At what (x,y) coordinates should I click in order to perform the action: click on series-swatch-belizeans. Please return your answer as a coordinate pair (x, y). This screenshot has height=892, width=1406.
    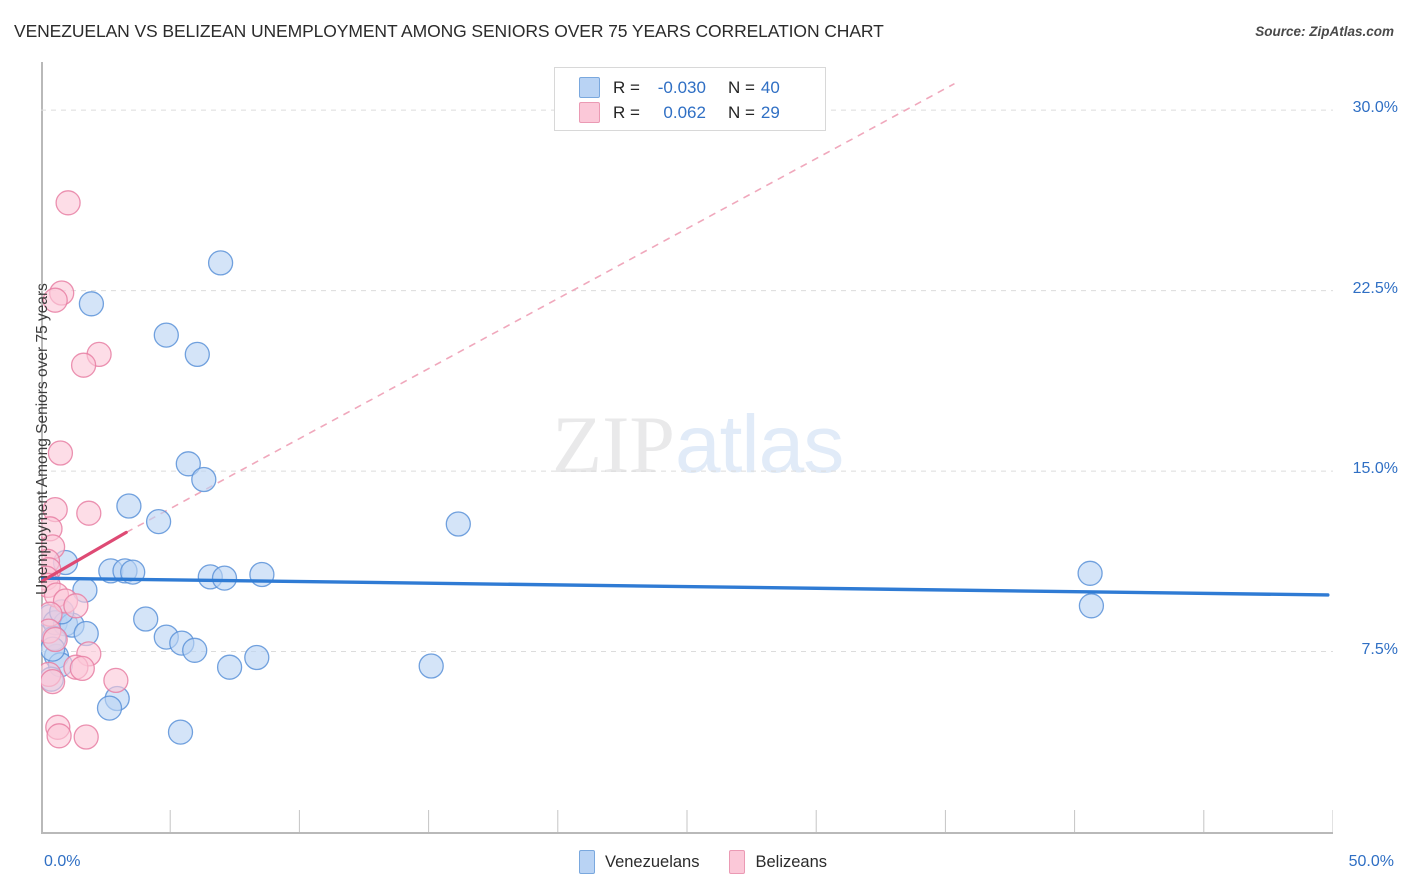
    Looking at the image, I should click on (737, 862).